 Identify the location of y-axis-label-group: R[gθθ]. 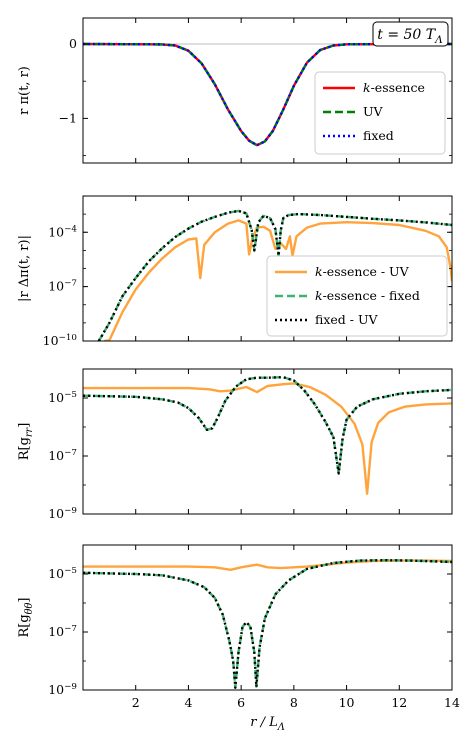
(26, 617).